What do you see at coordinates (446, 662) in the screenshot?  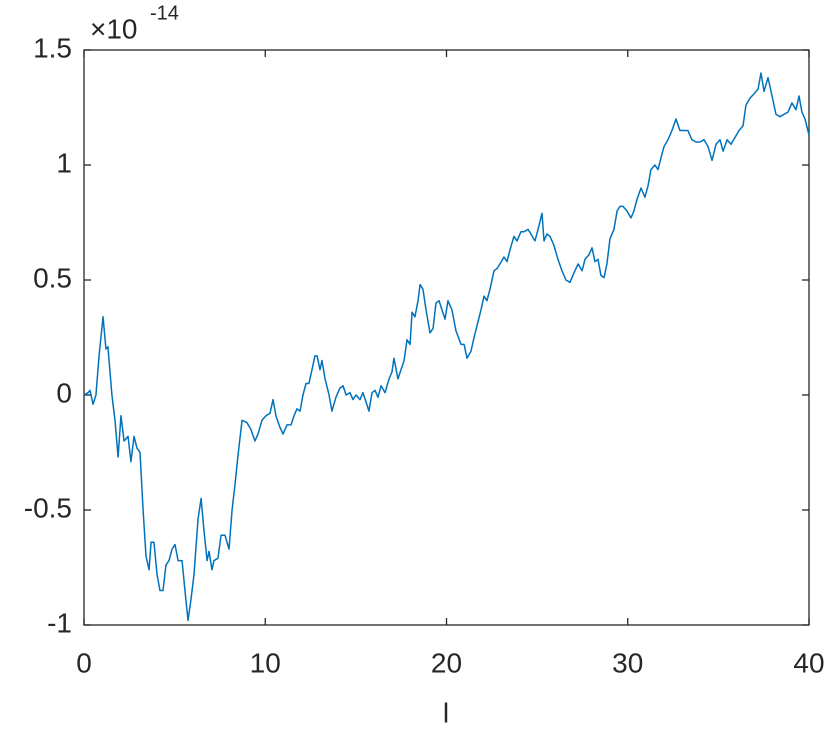 I see `x-tick-label: 20` at bounding box center [446, 662].